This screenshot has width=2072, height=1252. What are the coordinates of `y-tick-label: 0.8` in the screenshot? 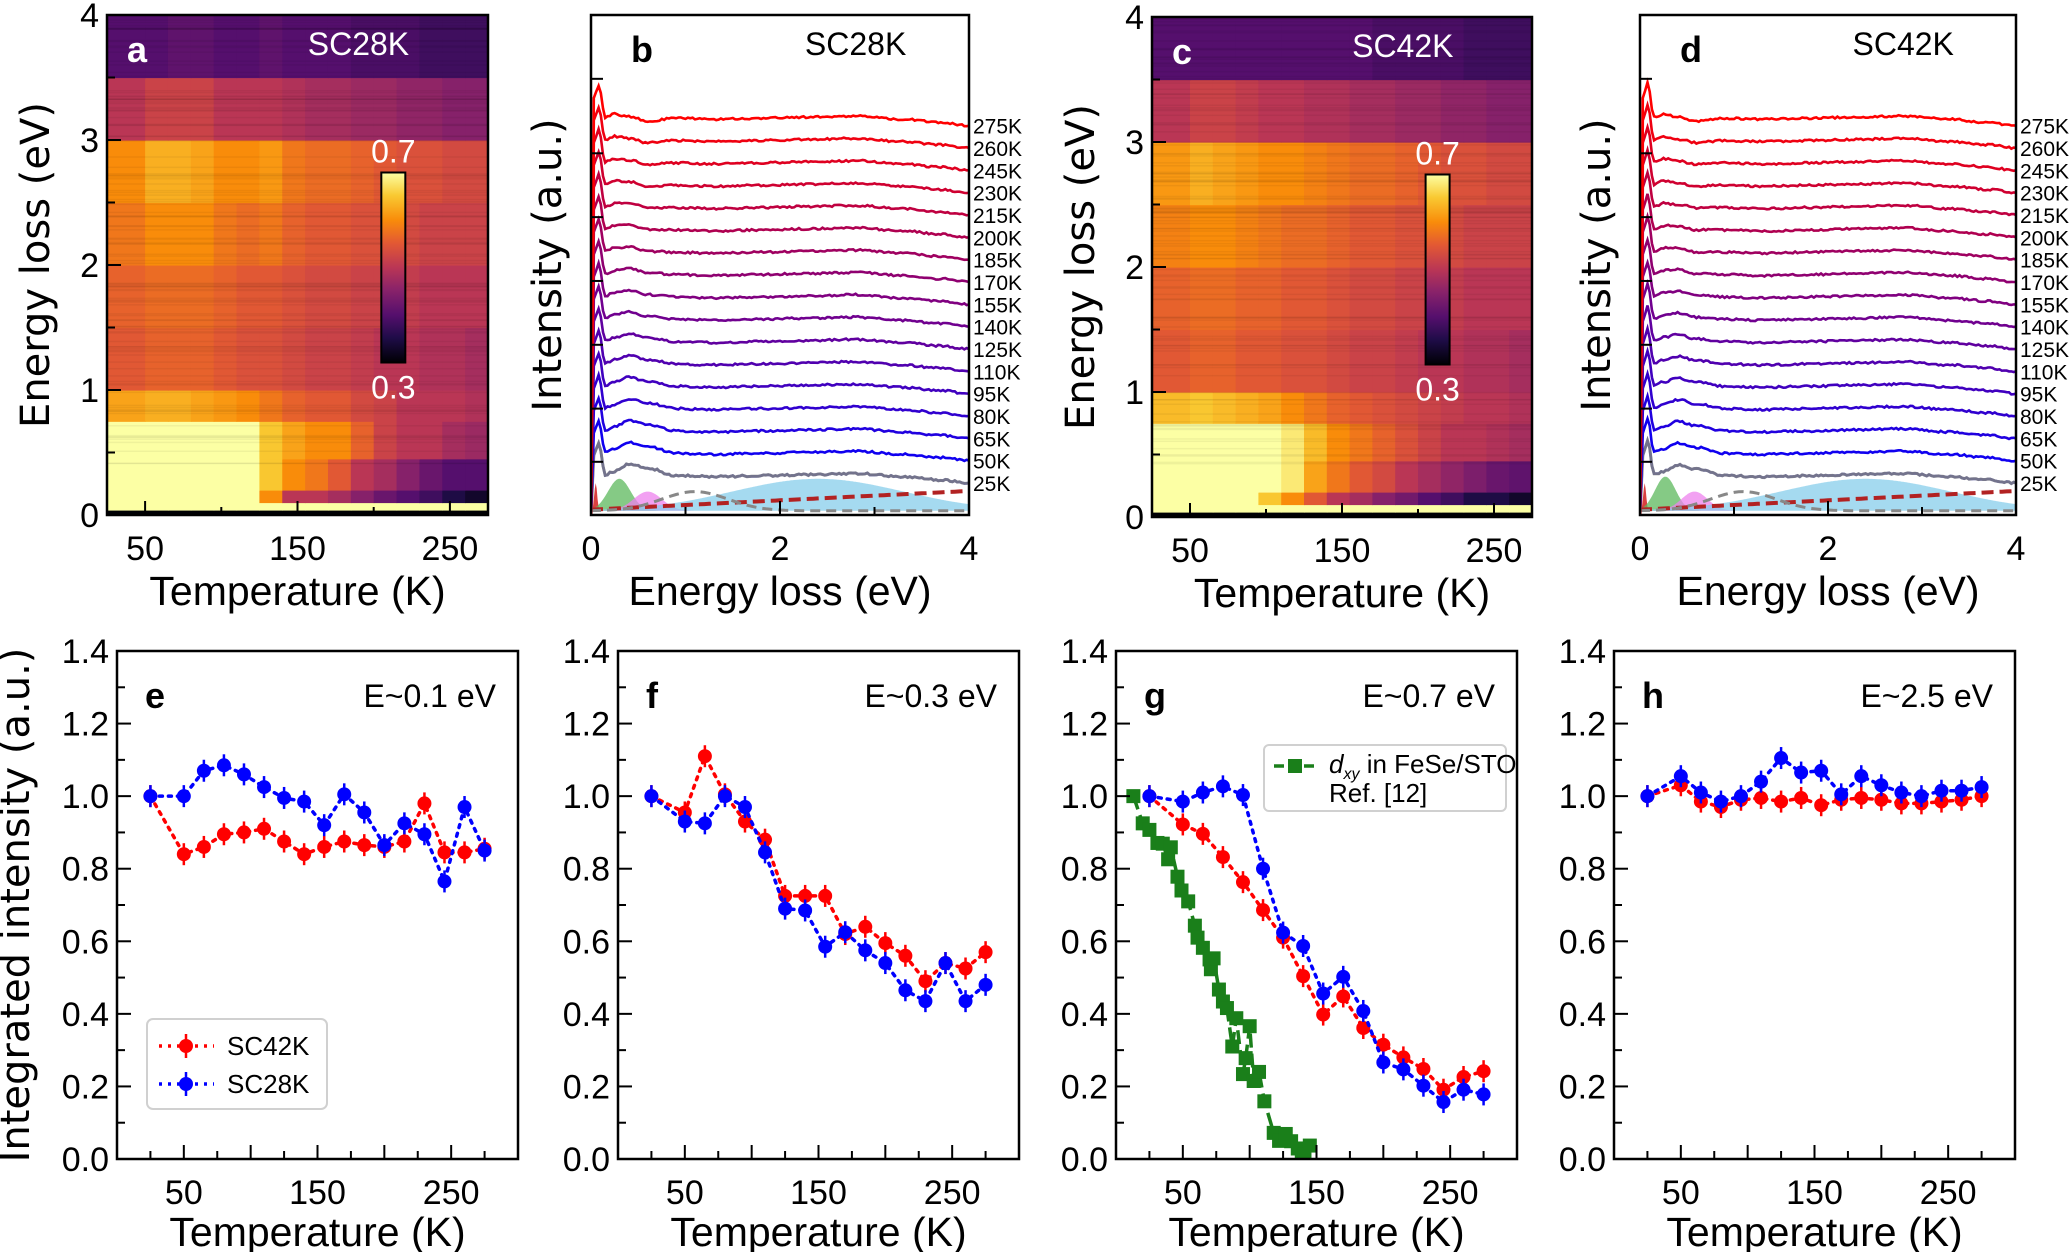 It's located at (586, 870).